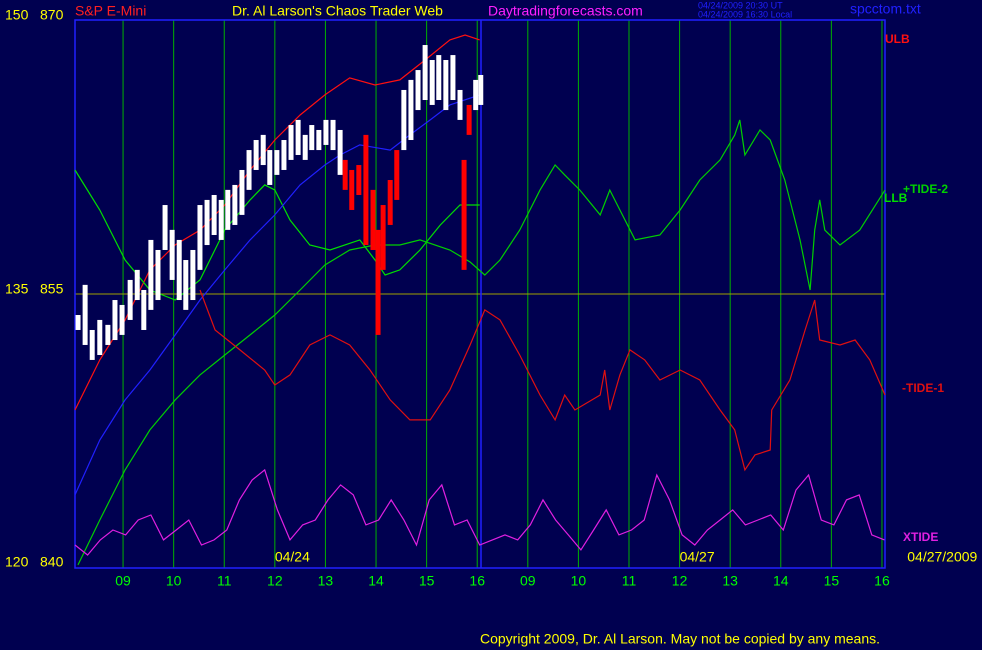 The width and height of the screenshot is (982, 650). What do you see at coordinates (697, 557) in the screenshot?
I see `date-label: 04/27` at bounding box center [697, 557].